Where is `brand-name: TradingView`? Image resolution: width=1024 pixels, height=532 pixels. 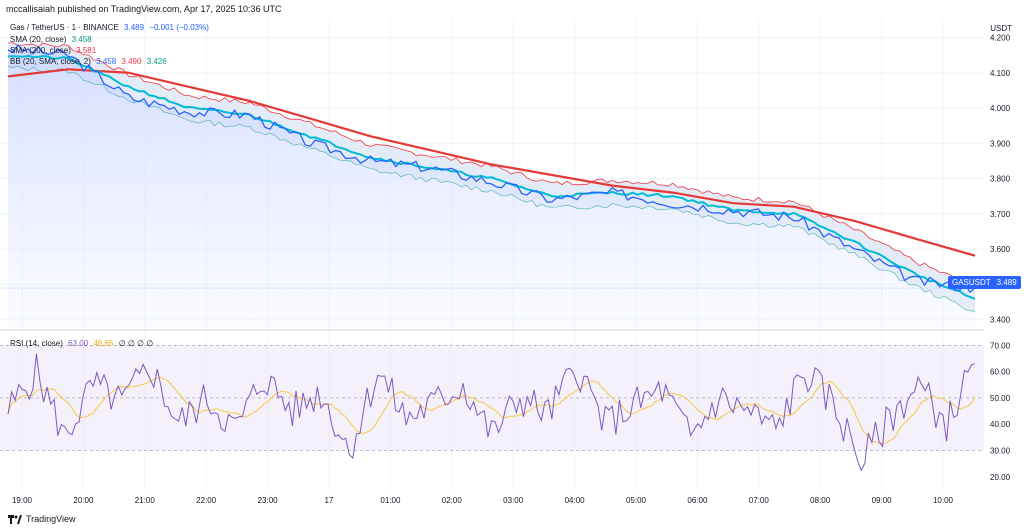 brand-name: TradingView is located at coordinates (51, 519).